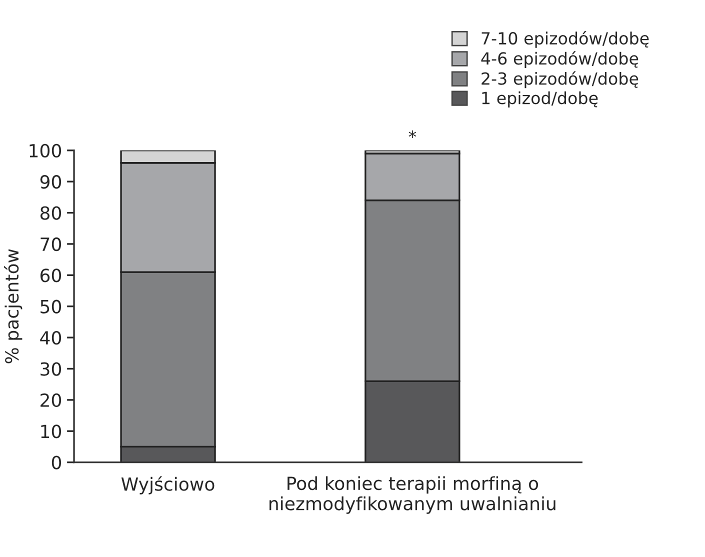 This screenshot has height=557, width=705. Describe the element at coordinates (51, 431) in the screenshot. I see `y-tick-label: 10` at that location.